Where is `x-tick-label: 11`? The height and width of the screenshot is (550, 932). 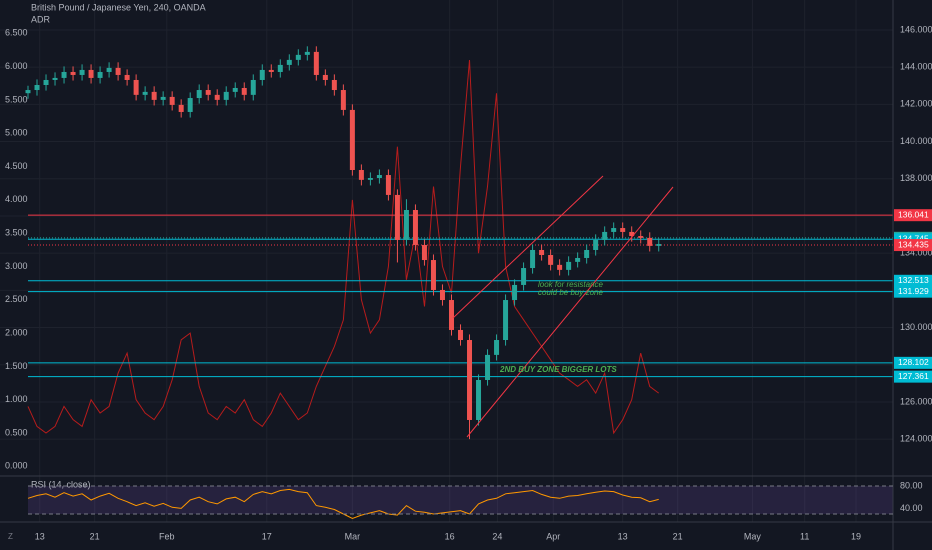 x-tick-label: 11 is located at coordinates (804, 536).